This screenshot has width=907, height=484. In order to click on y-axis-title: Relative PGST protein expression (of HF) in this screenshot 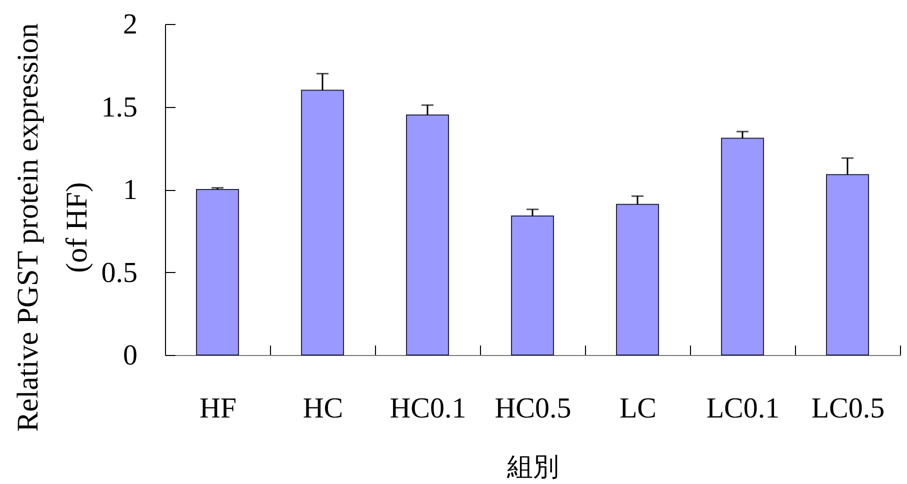, I will do `click(53, 227)`.